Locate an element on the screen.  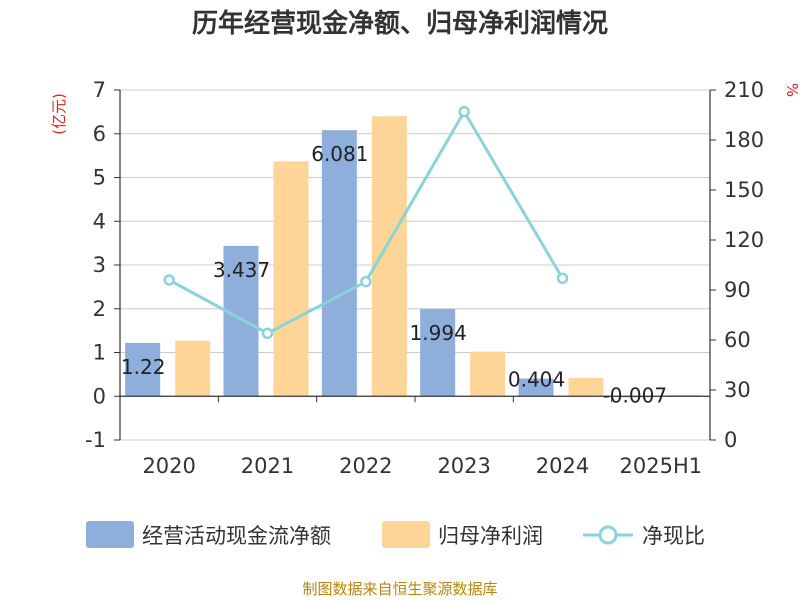
x-tick-label: 2025H1 is located at coordinates (661, 466).